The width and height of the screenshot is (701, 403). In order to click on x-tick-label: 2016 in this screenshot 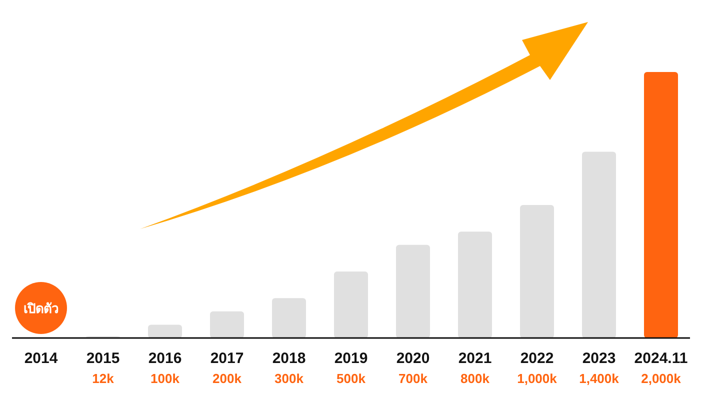, I will do `click(165, 358)`.